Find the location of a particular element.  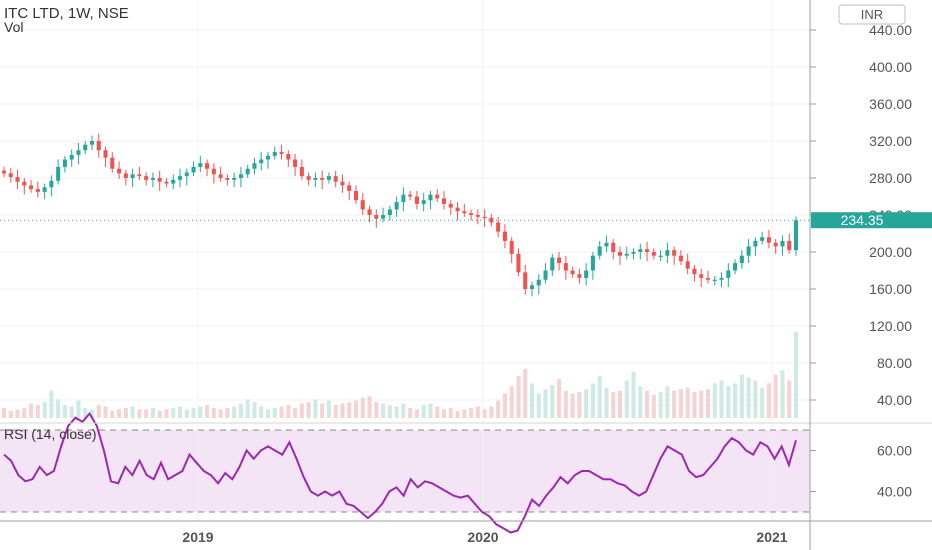

chart-title: ITC LTD, 1W, NSE is located at coordinates (66, 13).